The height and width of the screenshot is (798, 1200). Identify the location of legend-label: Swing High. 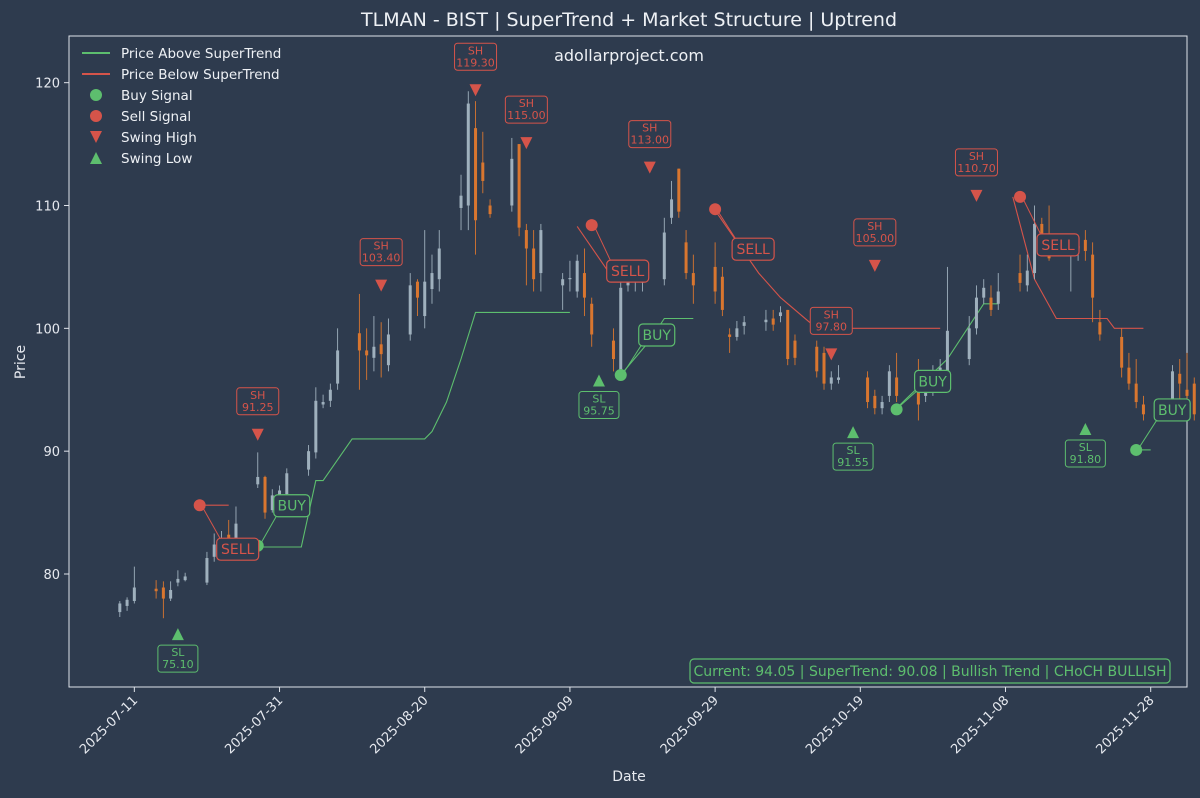
(159, 138).